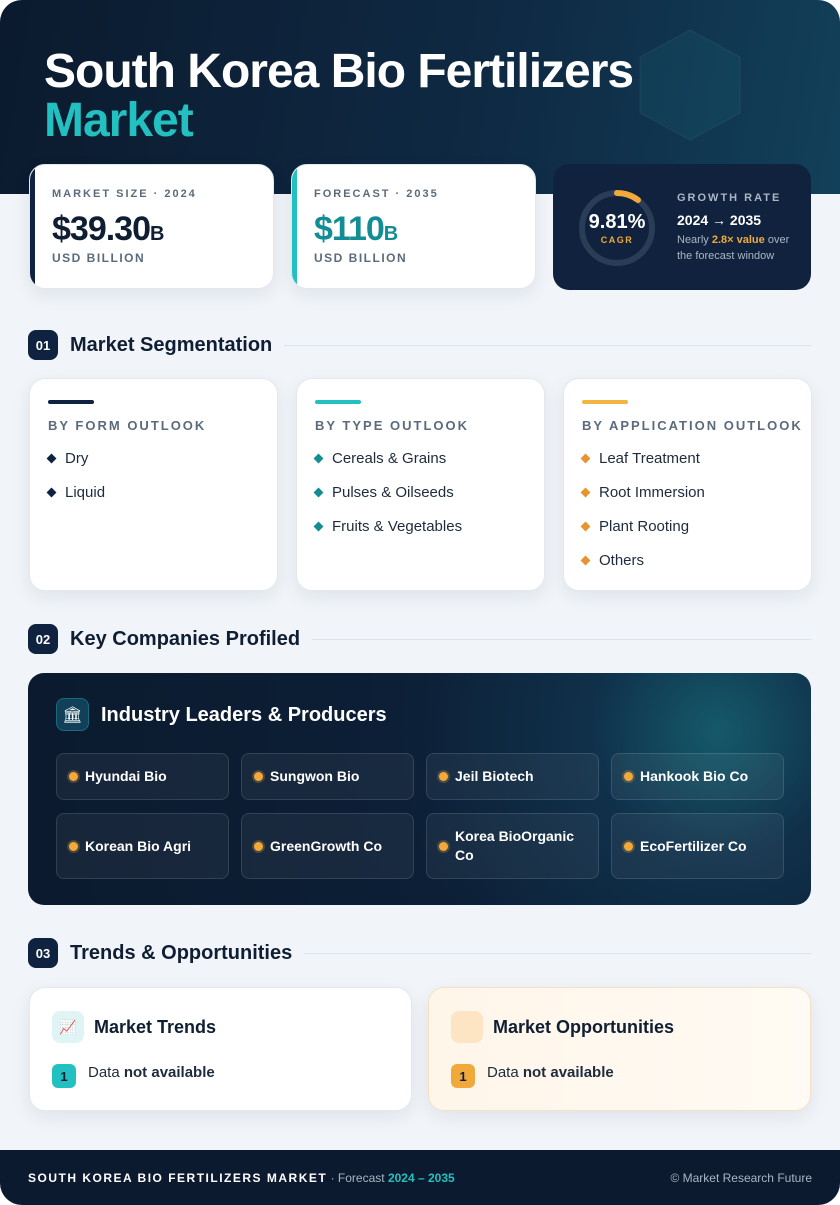  I want to click on card-title: Market Opportunities, so click(584, 1027).